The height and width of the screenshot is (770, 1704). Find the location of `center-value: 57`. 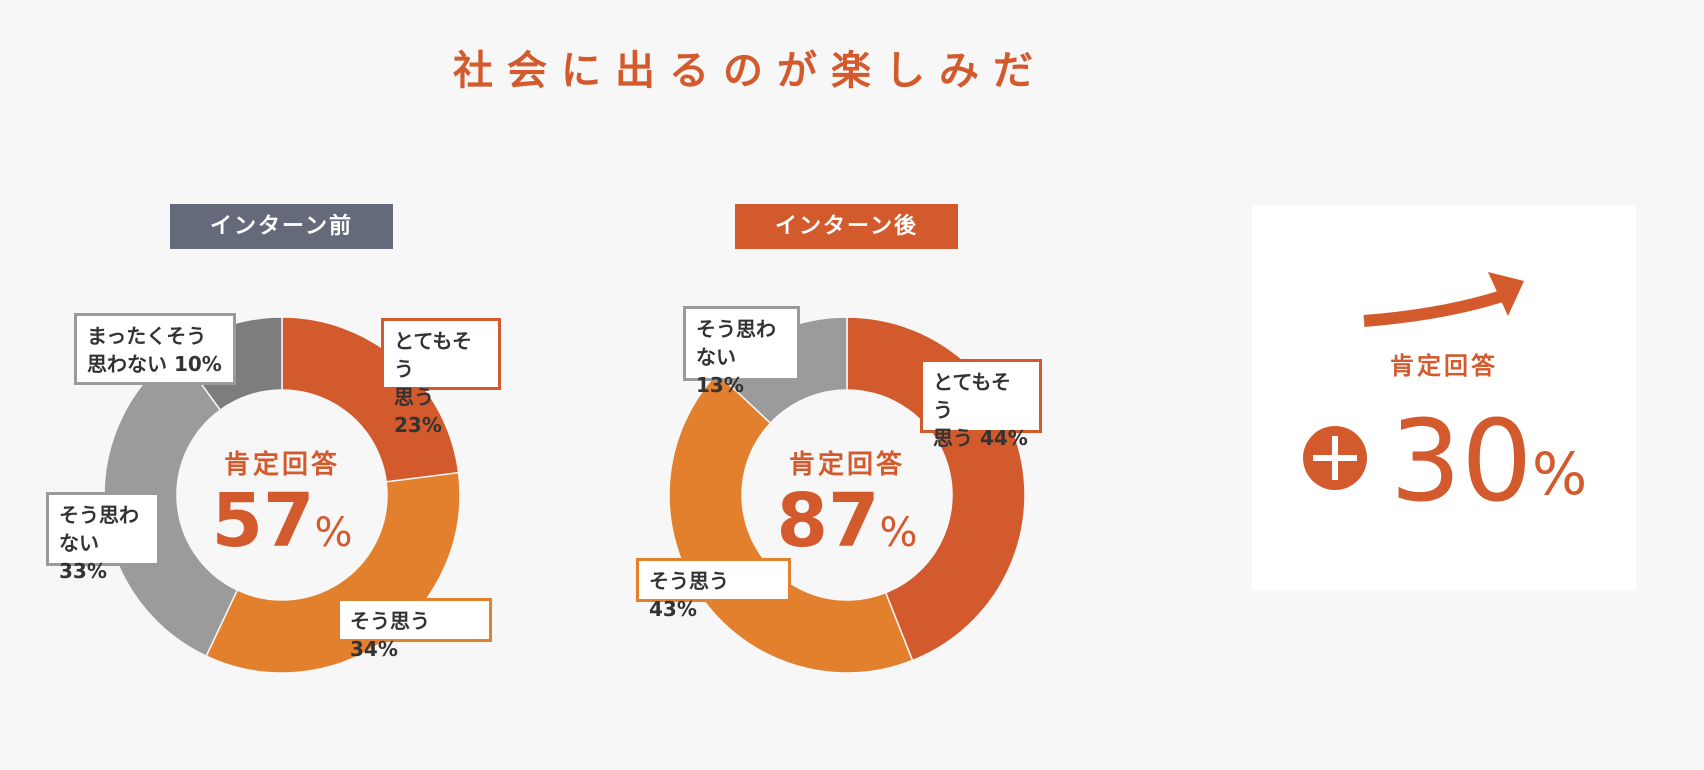

center-value: 57 is located at coordinates (263, 521).